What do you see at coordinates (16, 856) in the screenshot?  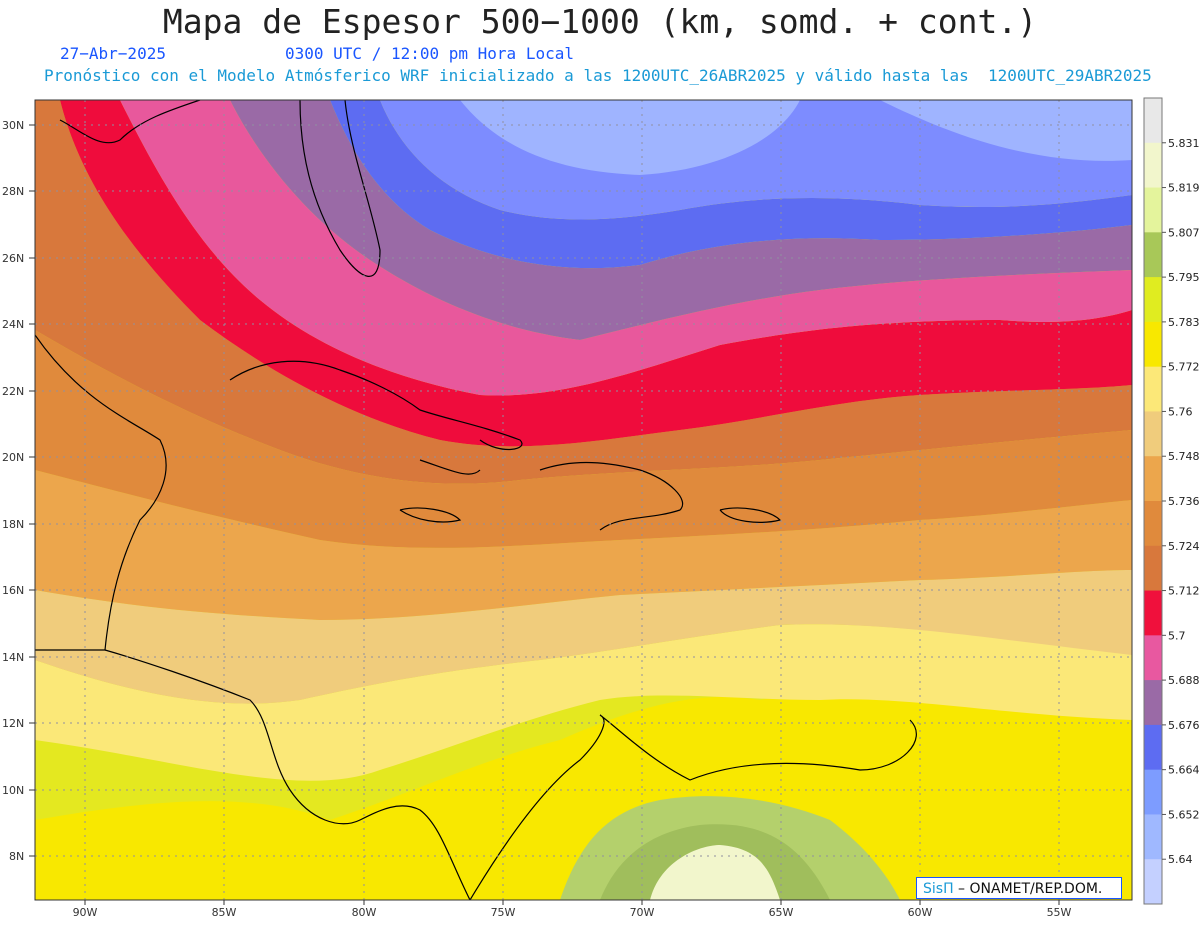 I see `lat-label: 8N` at bounding box center [16, 856].